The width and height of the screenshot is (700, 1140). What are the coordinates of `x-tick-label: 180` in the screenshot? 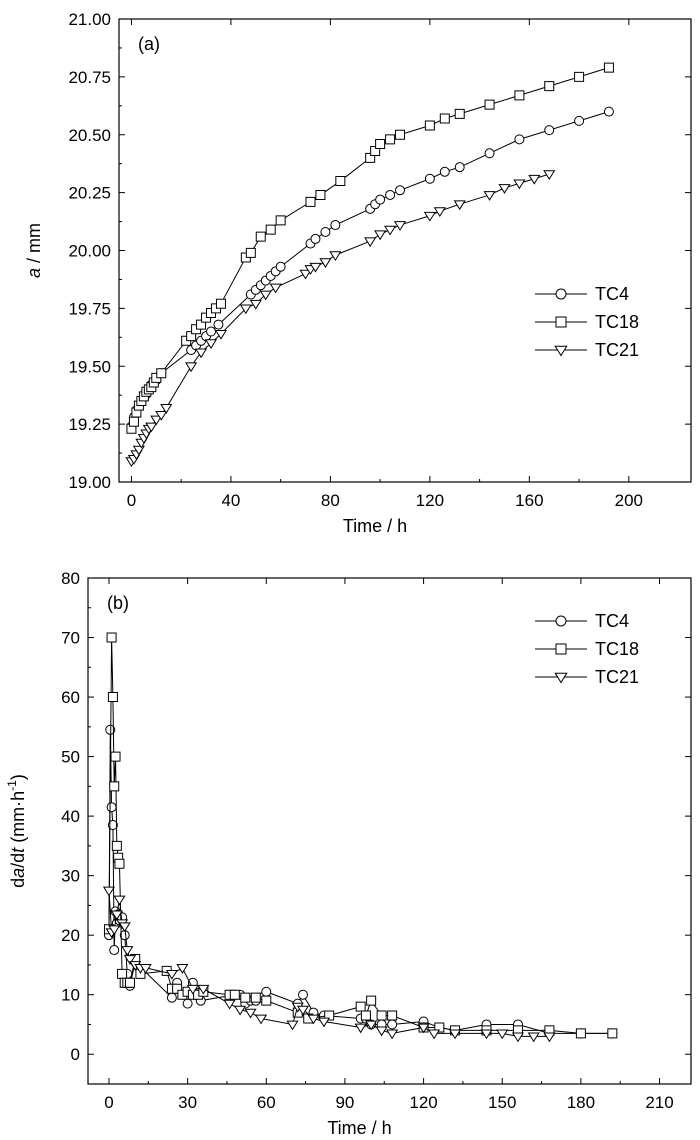 It's located at (581, 1102).